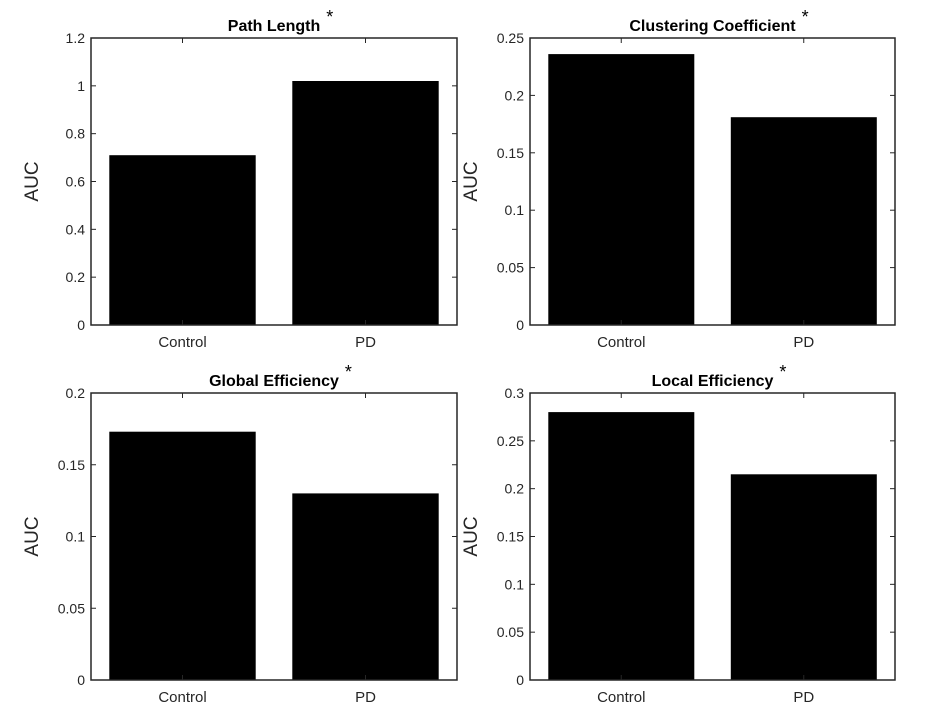  Describe the element at coordinates (76, 229) in the screenshot. I see `y-tick-label: 0.4` at that location.